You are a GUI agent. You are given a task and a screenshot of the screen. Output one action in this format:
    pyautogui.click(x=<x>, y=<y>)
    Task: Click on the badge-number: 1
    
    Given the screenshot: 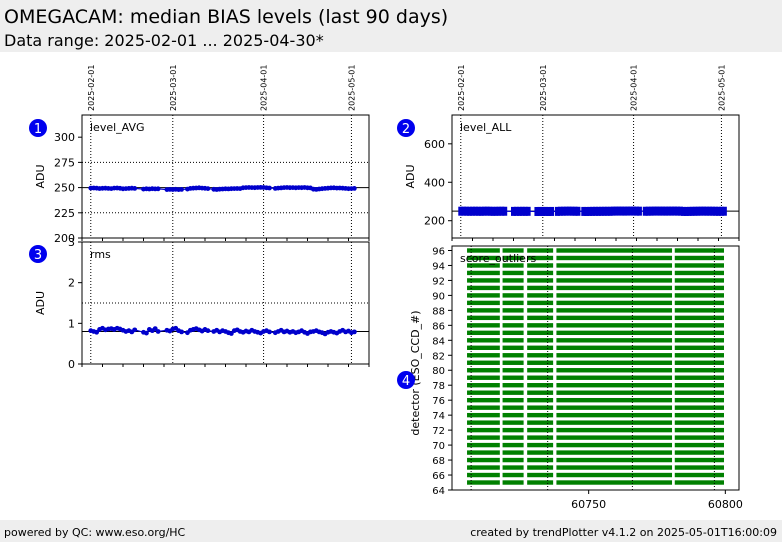 What is the action you would take?
    pyautogui.click(x=38, y=129)
    